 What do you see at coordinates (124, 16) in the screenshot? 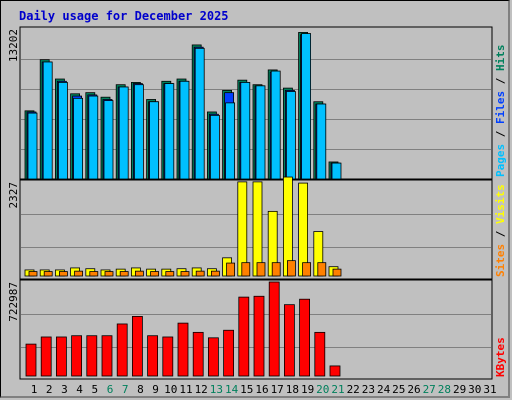
I see `chart-title: Daily usage for December 2025` at bounding box center [124, 16].